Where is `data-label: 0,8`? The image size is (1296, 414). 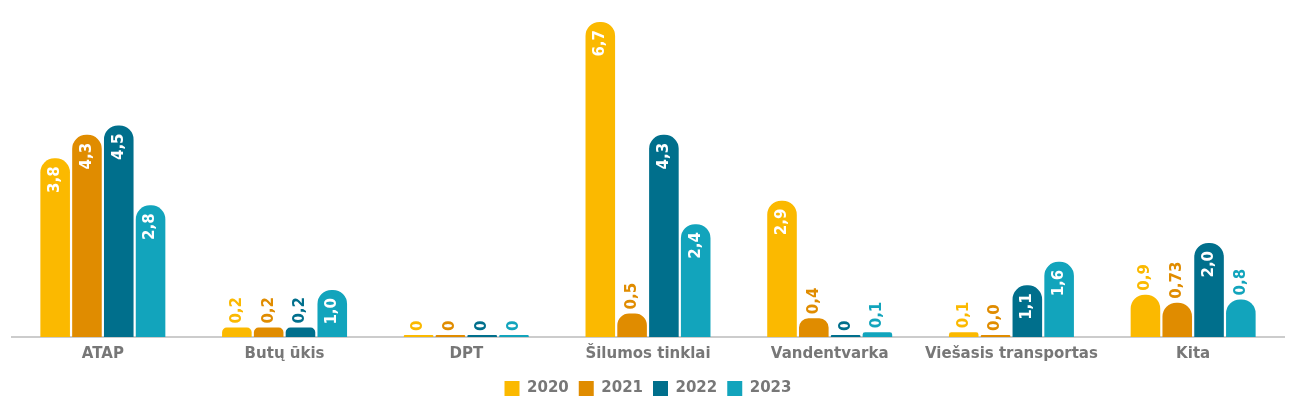 data-label: 0,8 is located at coordinates (1239, 282).